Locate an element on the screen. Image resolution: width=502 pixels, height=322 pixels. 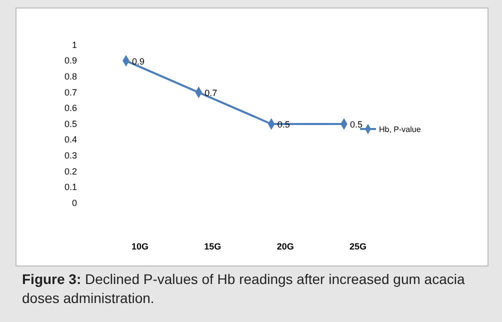
legend-label: Hb, P-value is located at coordinates (400, 129).